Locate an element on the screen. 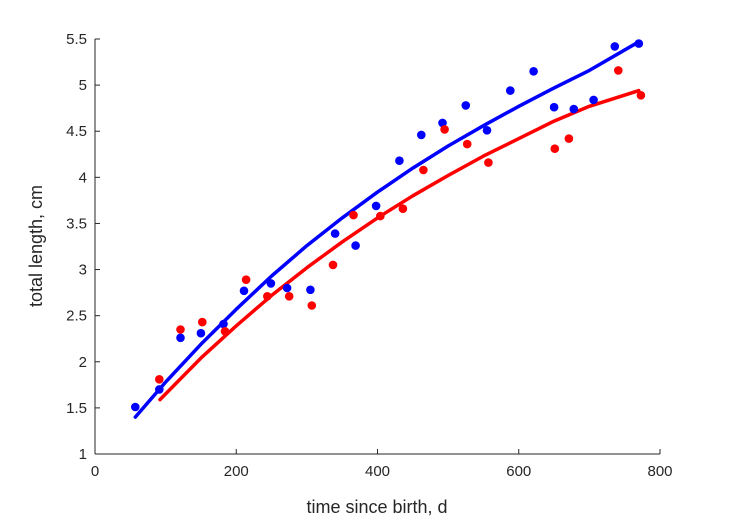 This screenshot has width=729, height=521. y-tick-label: 2 is located at coordinates (83, 362).